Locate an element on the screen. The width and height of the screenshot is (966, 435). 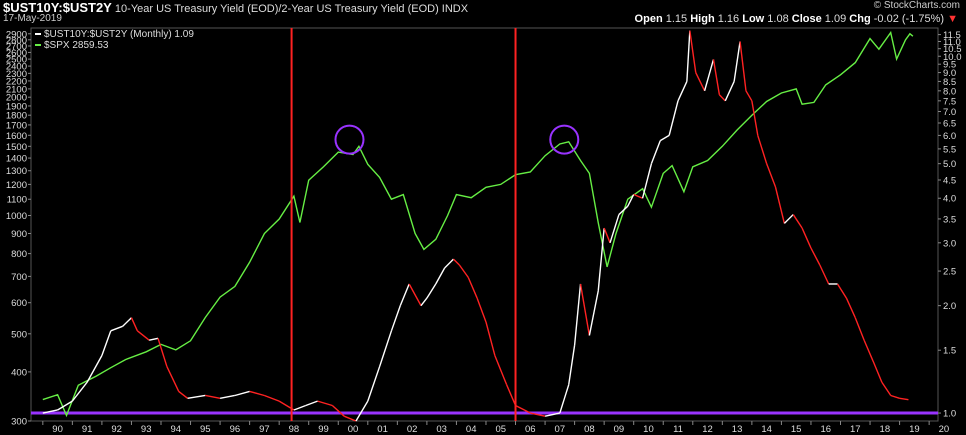
left-tick-label: 2700 is located at coordinates (16, 46).